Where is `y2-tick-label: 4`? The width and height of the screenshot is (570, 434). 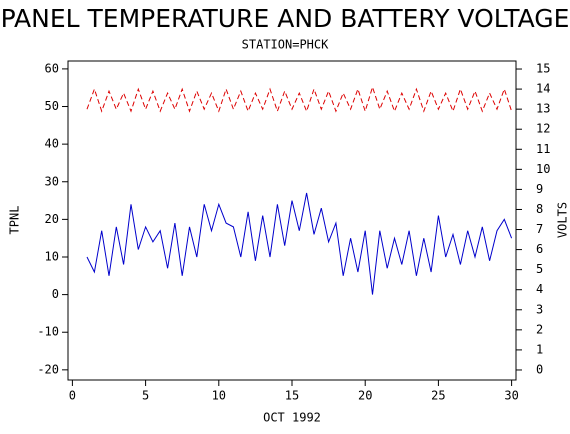
y2-tick-label: 4 is located at coordinates (539, 289).